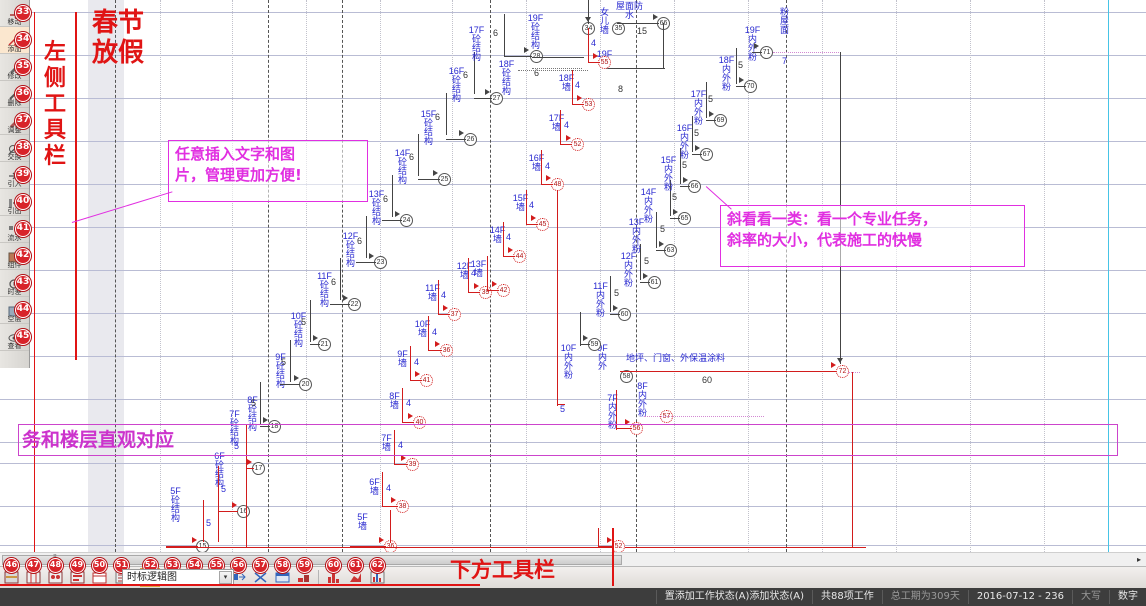 The width and height of the screenshot is (1146, 606). I want to click on status-mode: 置添加工作状态(A)添加状态(A), so click(733, 597).